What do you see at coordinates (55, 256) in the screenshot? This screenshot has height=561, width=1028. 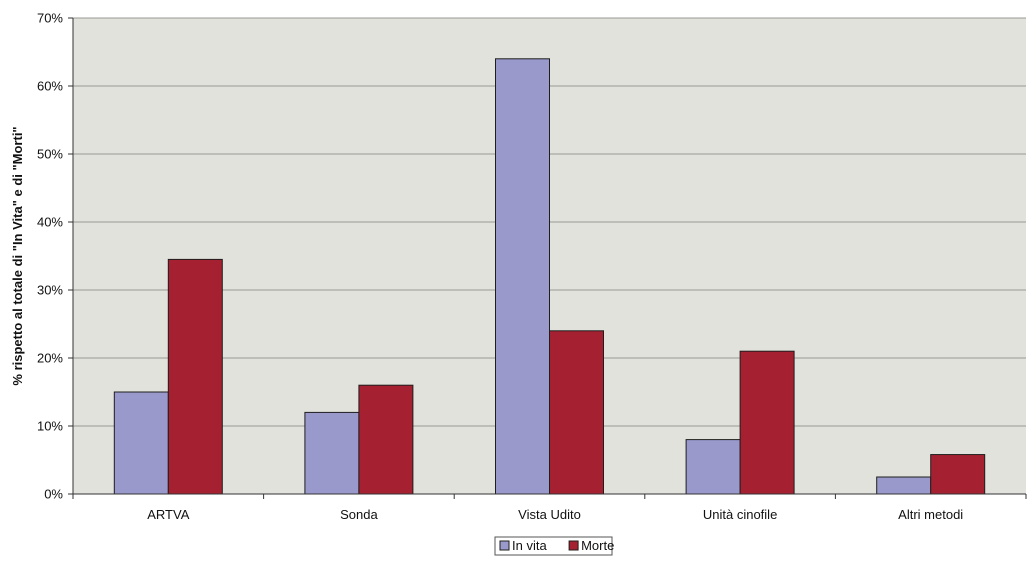 I see `y-tick-labels: 0% 10% 20% 30% 40% 50% 60% 70%` at bounding box center [55, 256].